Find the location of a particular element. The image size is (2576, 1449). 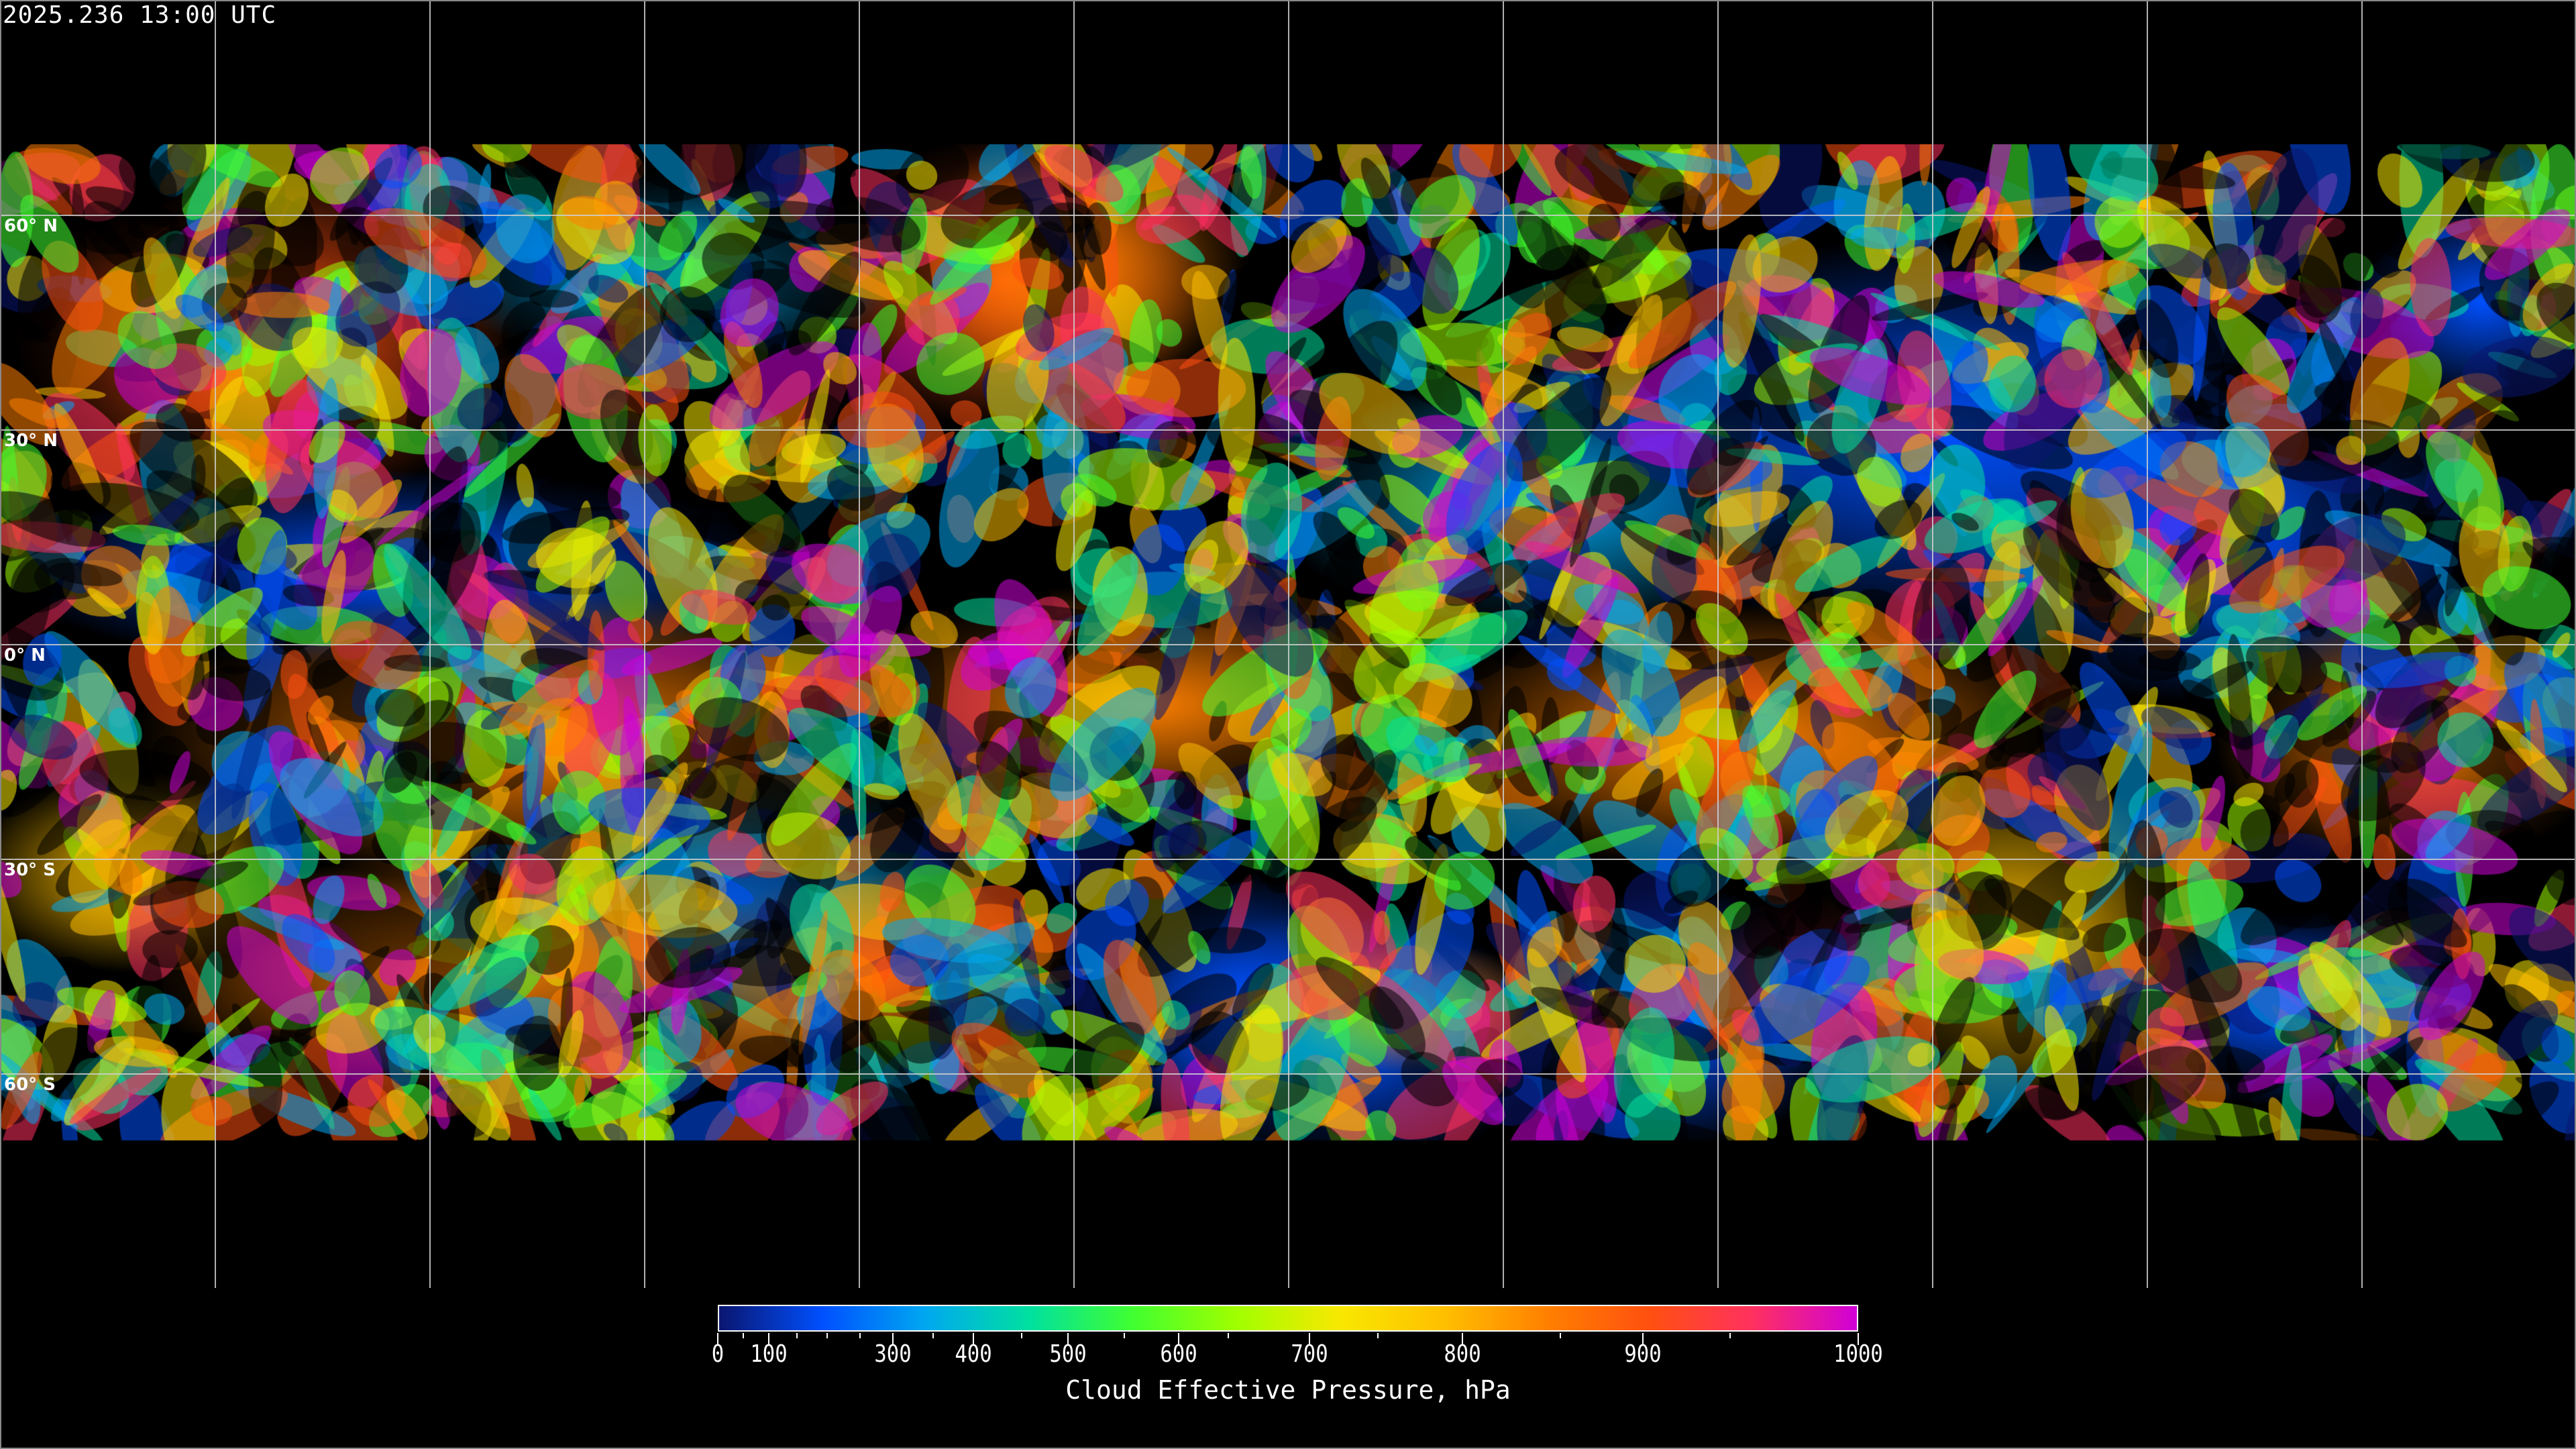

colorbar-title: Cloud Effective Pressure, hPa is located at coordinates (1288, 1390).